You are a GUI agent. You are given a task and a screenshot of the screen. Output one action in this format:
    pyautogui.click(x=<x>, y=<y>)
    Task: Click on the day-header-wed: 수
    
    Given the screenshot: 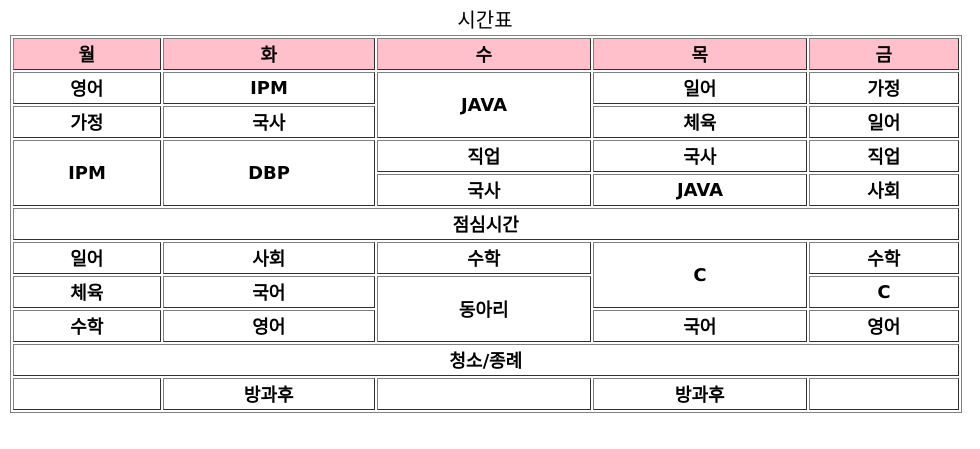 What is the action you would take?
    pyautogui.click(x=484, y=54)
    